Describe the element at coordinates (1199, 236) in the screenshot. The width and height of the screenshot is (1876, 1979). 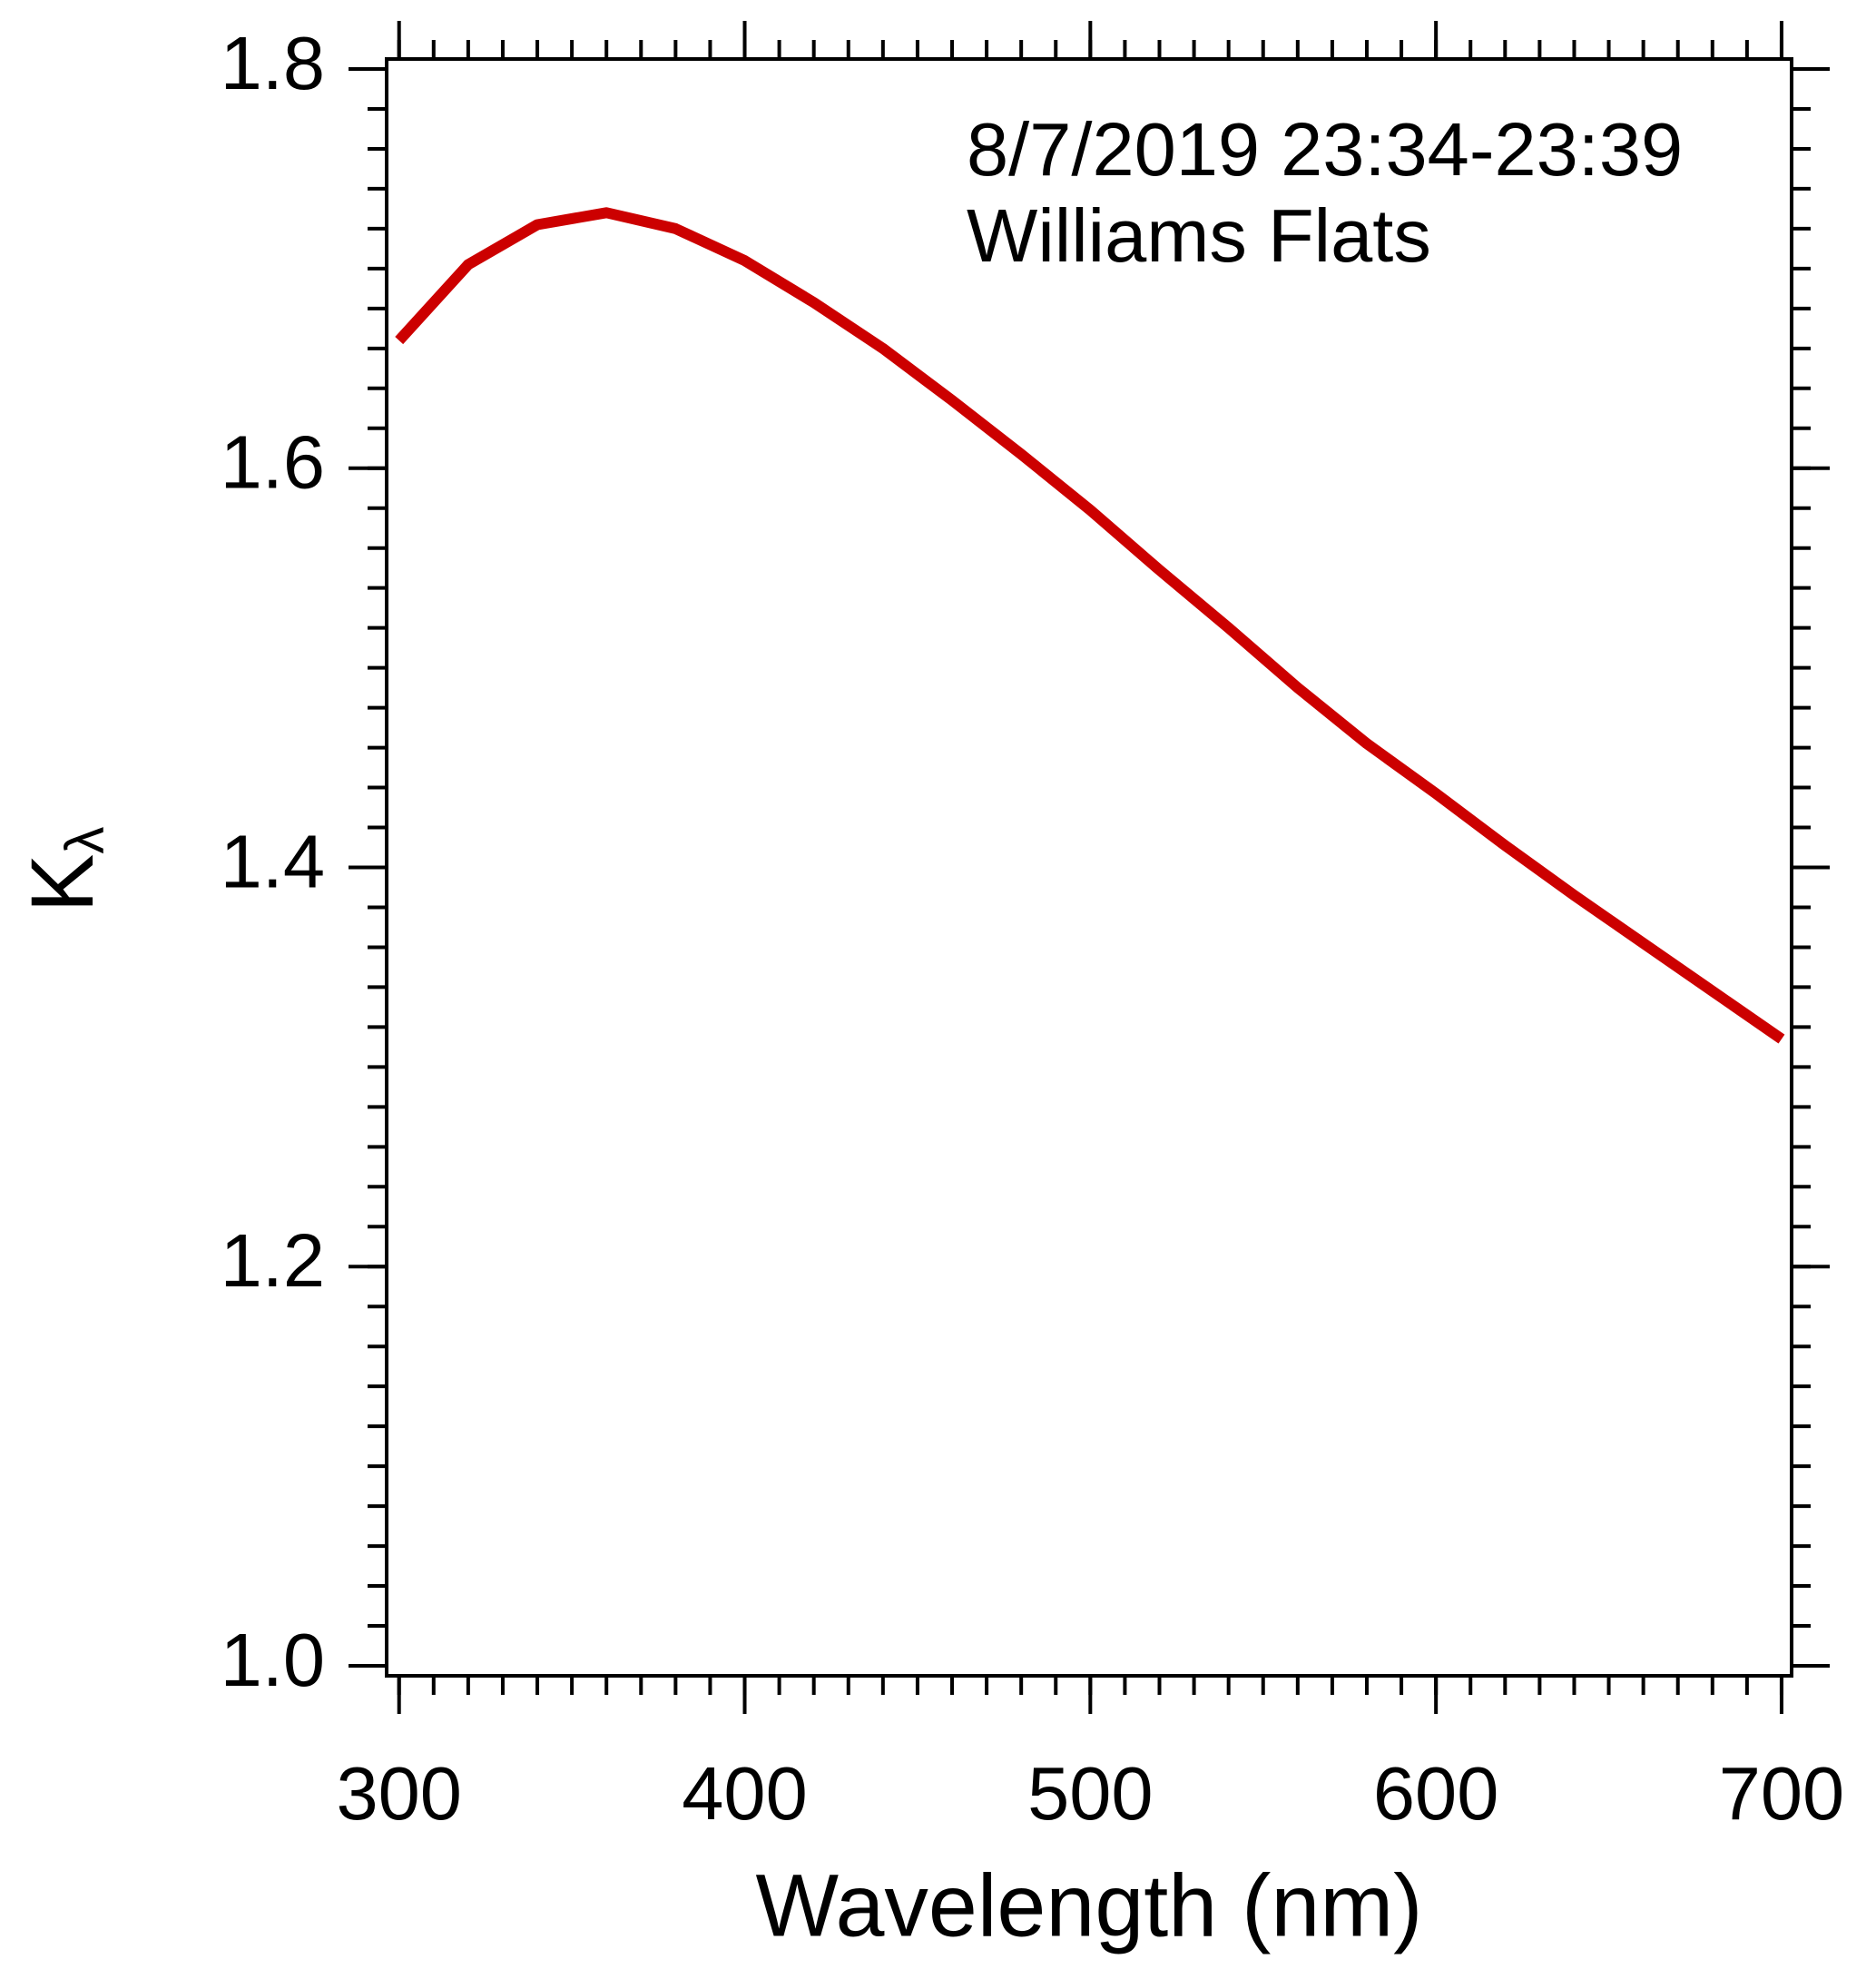
I see `annotation: Williams Flats` at that location.